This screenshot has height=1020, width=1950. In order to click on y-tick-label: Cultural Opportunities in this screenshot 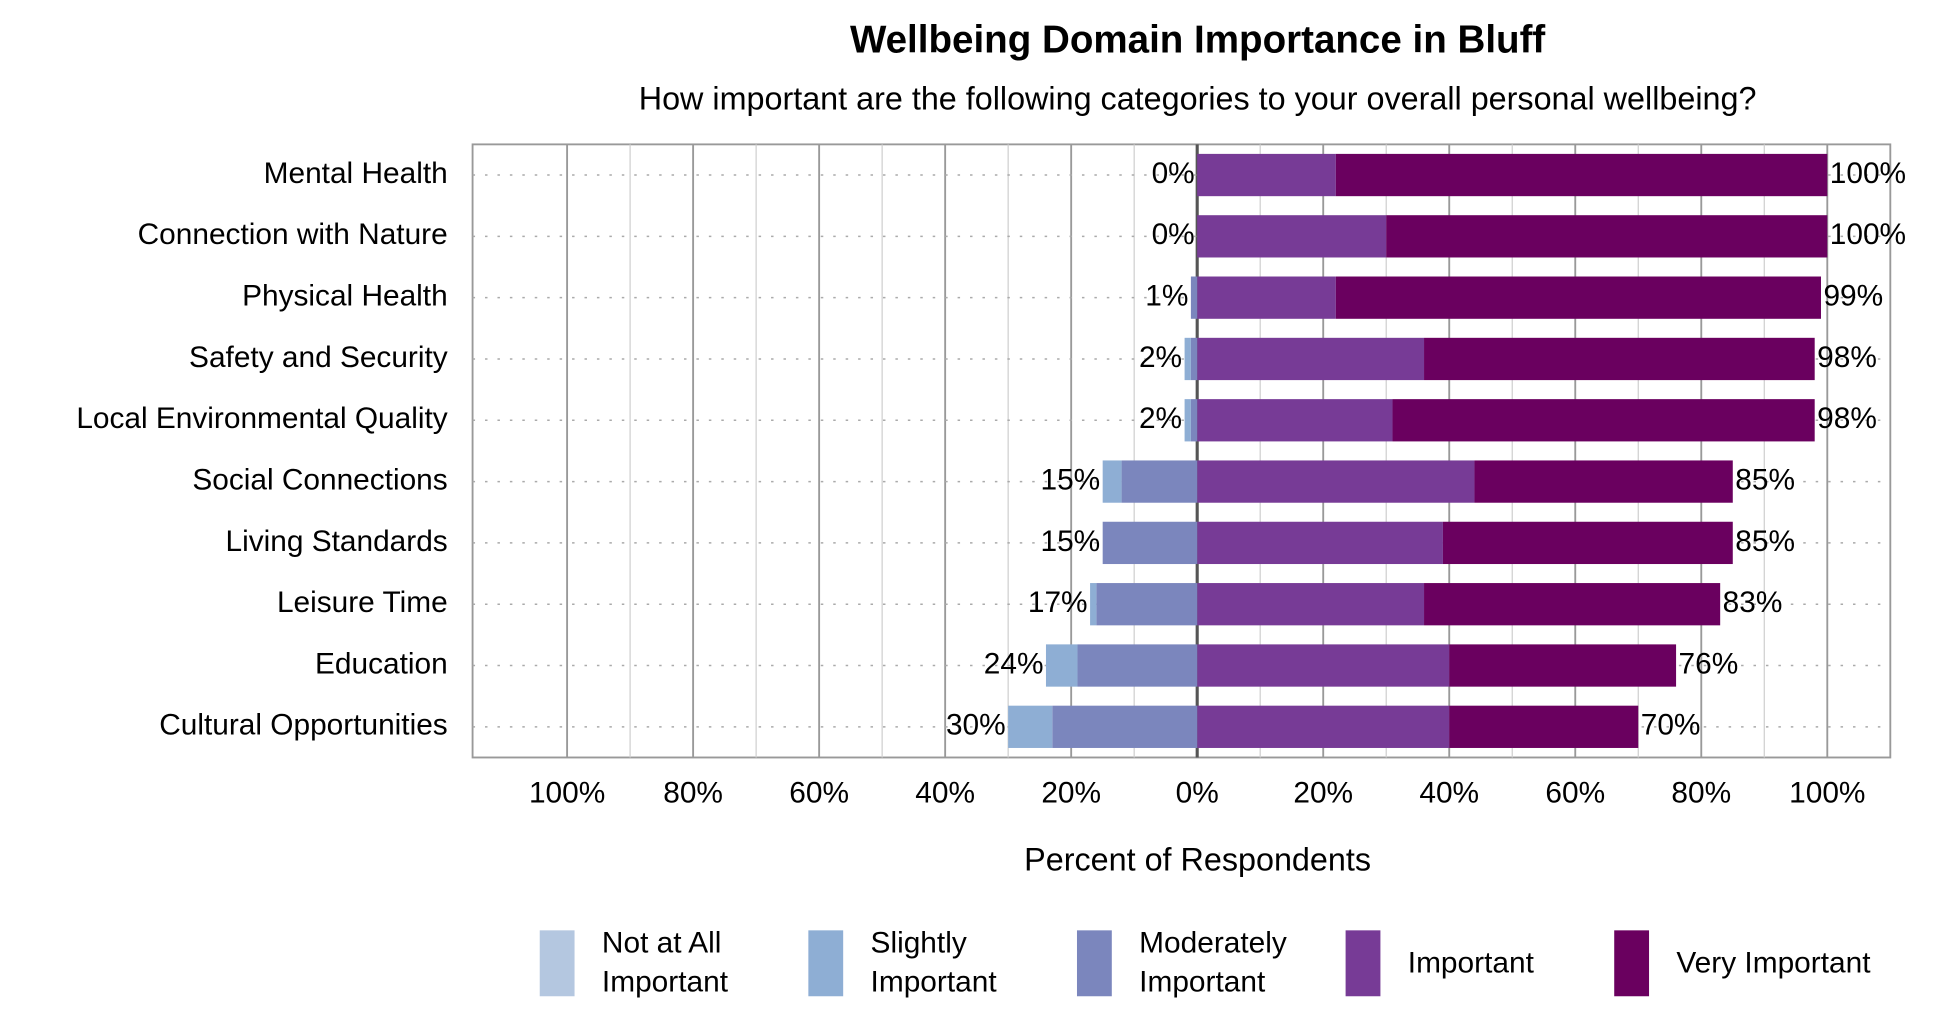, I will do `click(303, 725)`.